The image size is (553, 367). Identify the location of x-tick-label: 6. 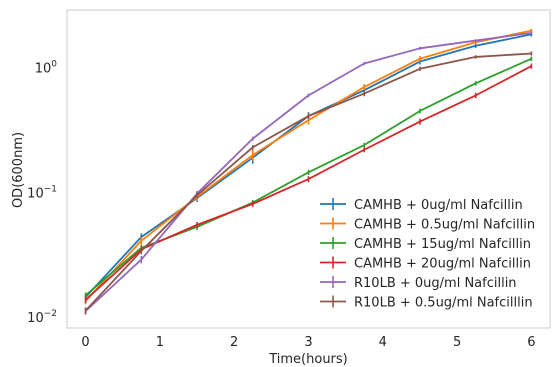
(531, 342).